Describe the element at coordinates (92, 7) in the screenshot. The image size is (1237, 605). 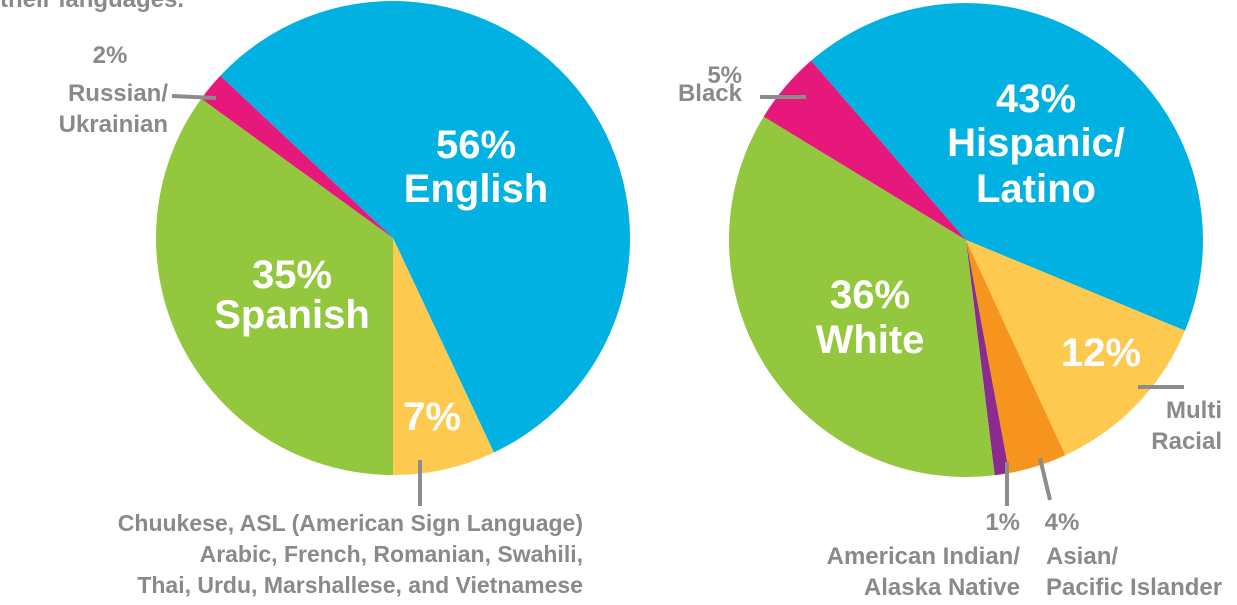
I see `caption: their languages.` at that location.